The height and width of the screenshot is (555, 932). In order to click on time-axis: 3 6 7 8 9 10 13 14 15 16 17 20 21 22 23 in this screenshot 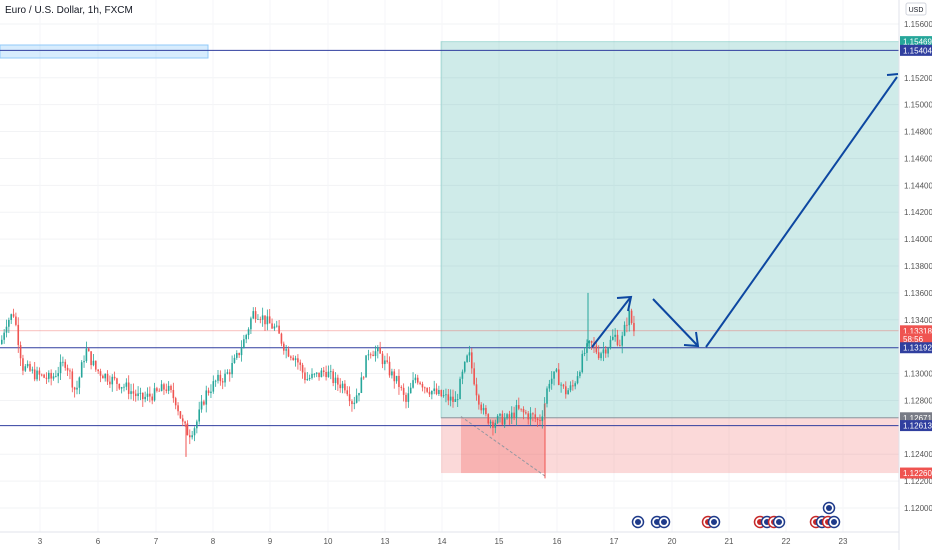, I will do `click(449, 538)`.